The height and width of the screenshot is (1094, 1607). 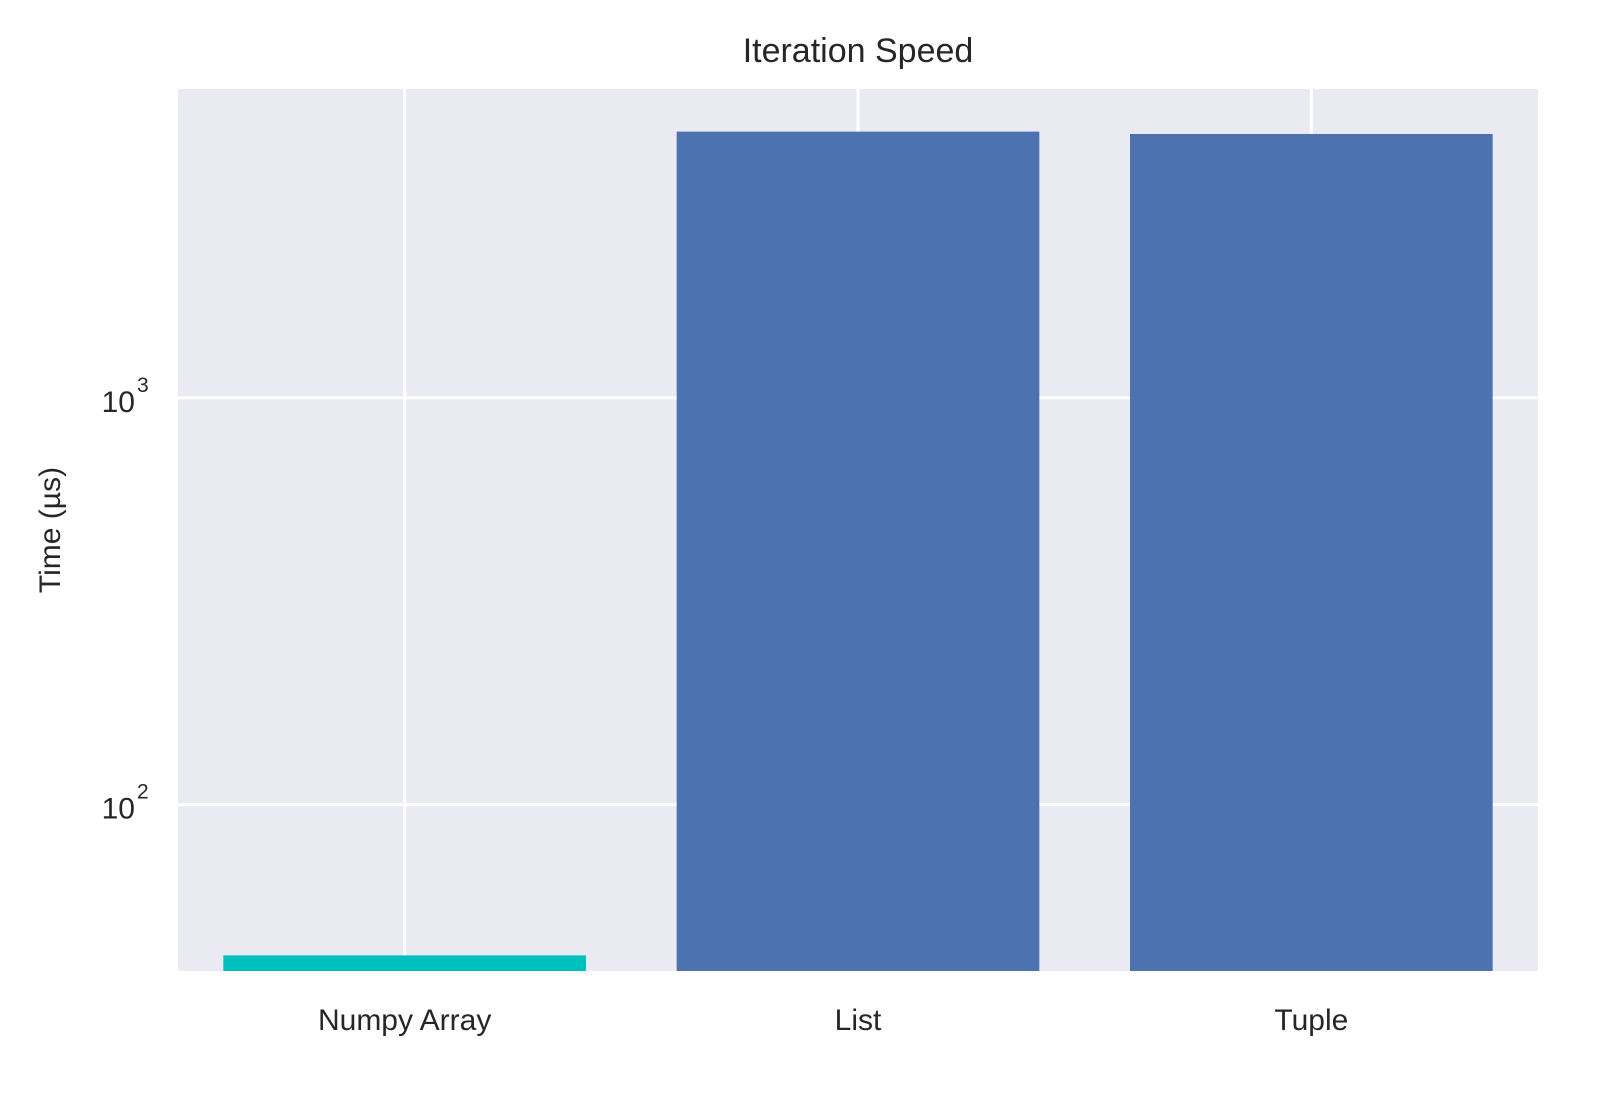 I want to click on y-tick-exponent: 2, so click(x=143, y=792).